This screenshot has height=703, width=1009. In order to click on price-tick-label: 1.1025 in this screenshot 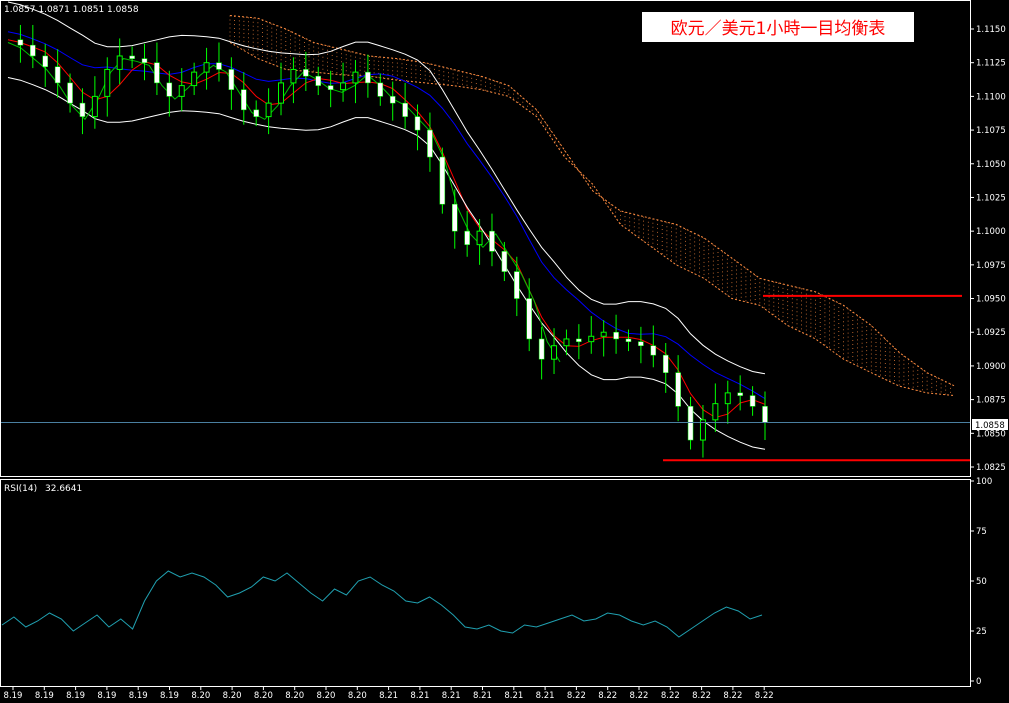, I will do `click(991, 198)`.